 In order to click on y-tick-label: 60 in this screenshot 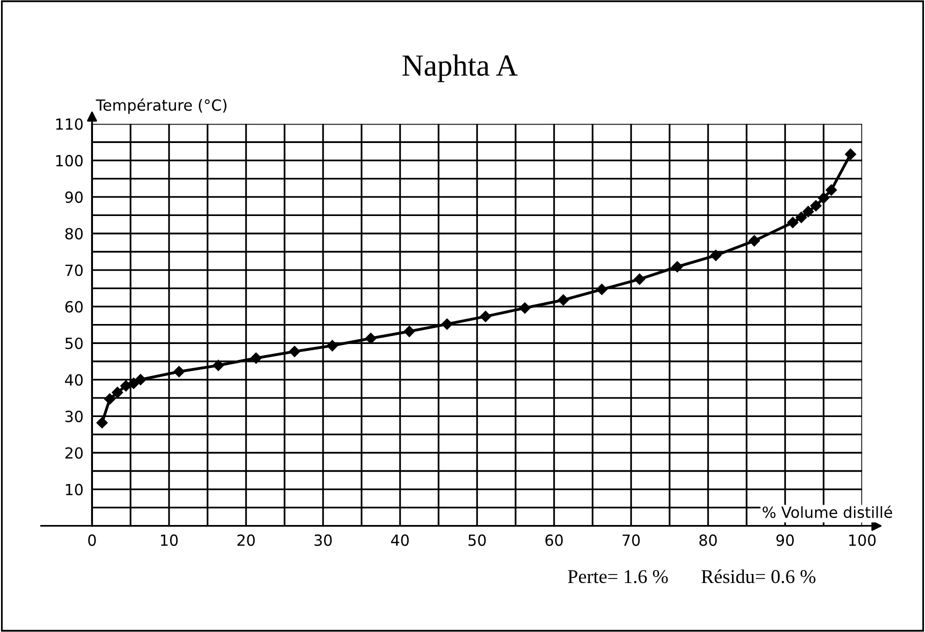, I will do `click(74, 307)`.